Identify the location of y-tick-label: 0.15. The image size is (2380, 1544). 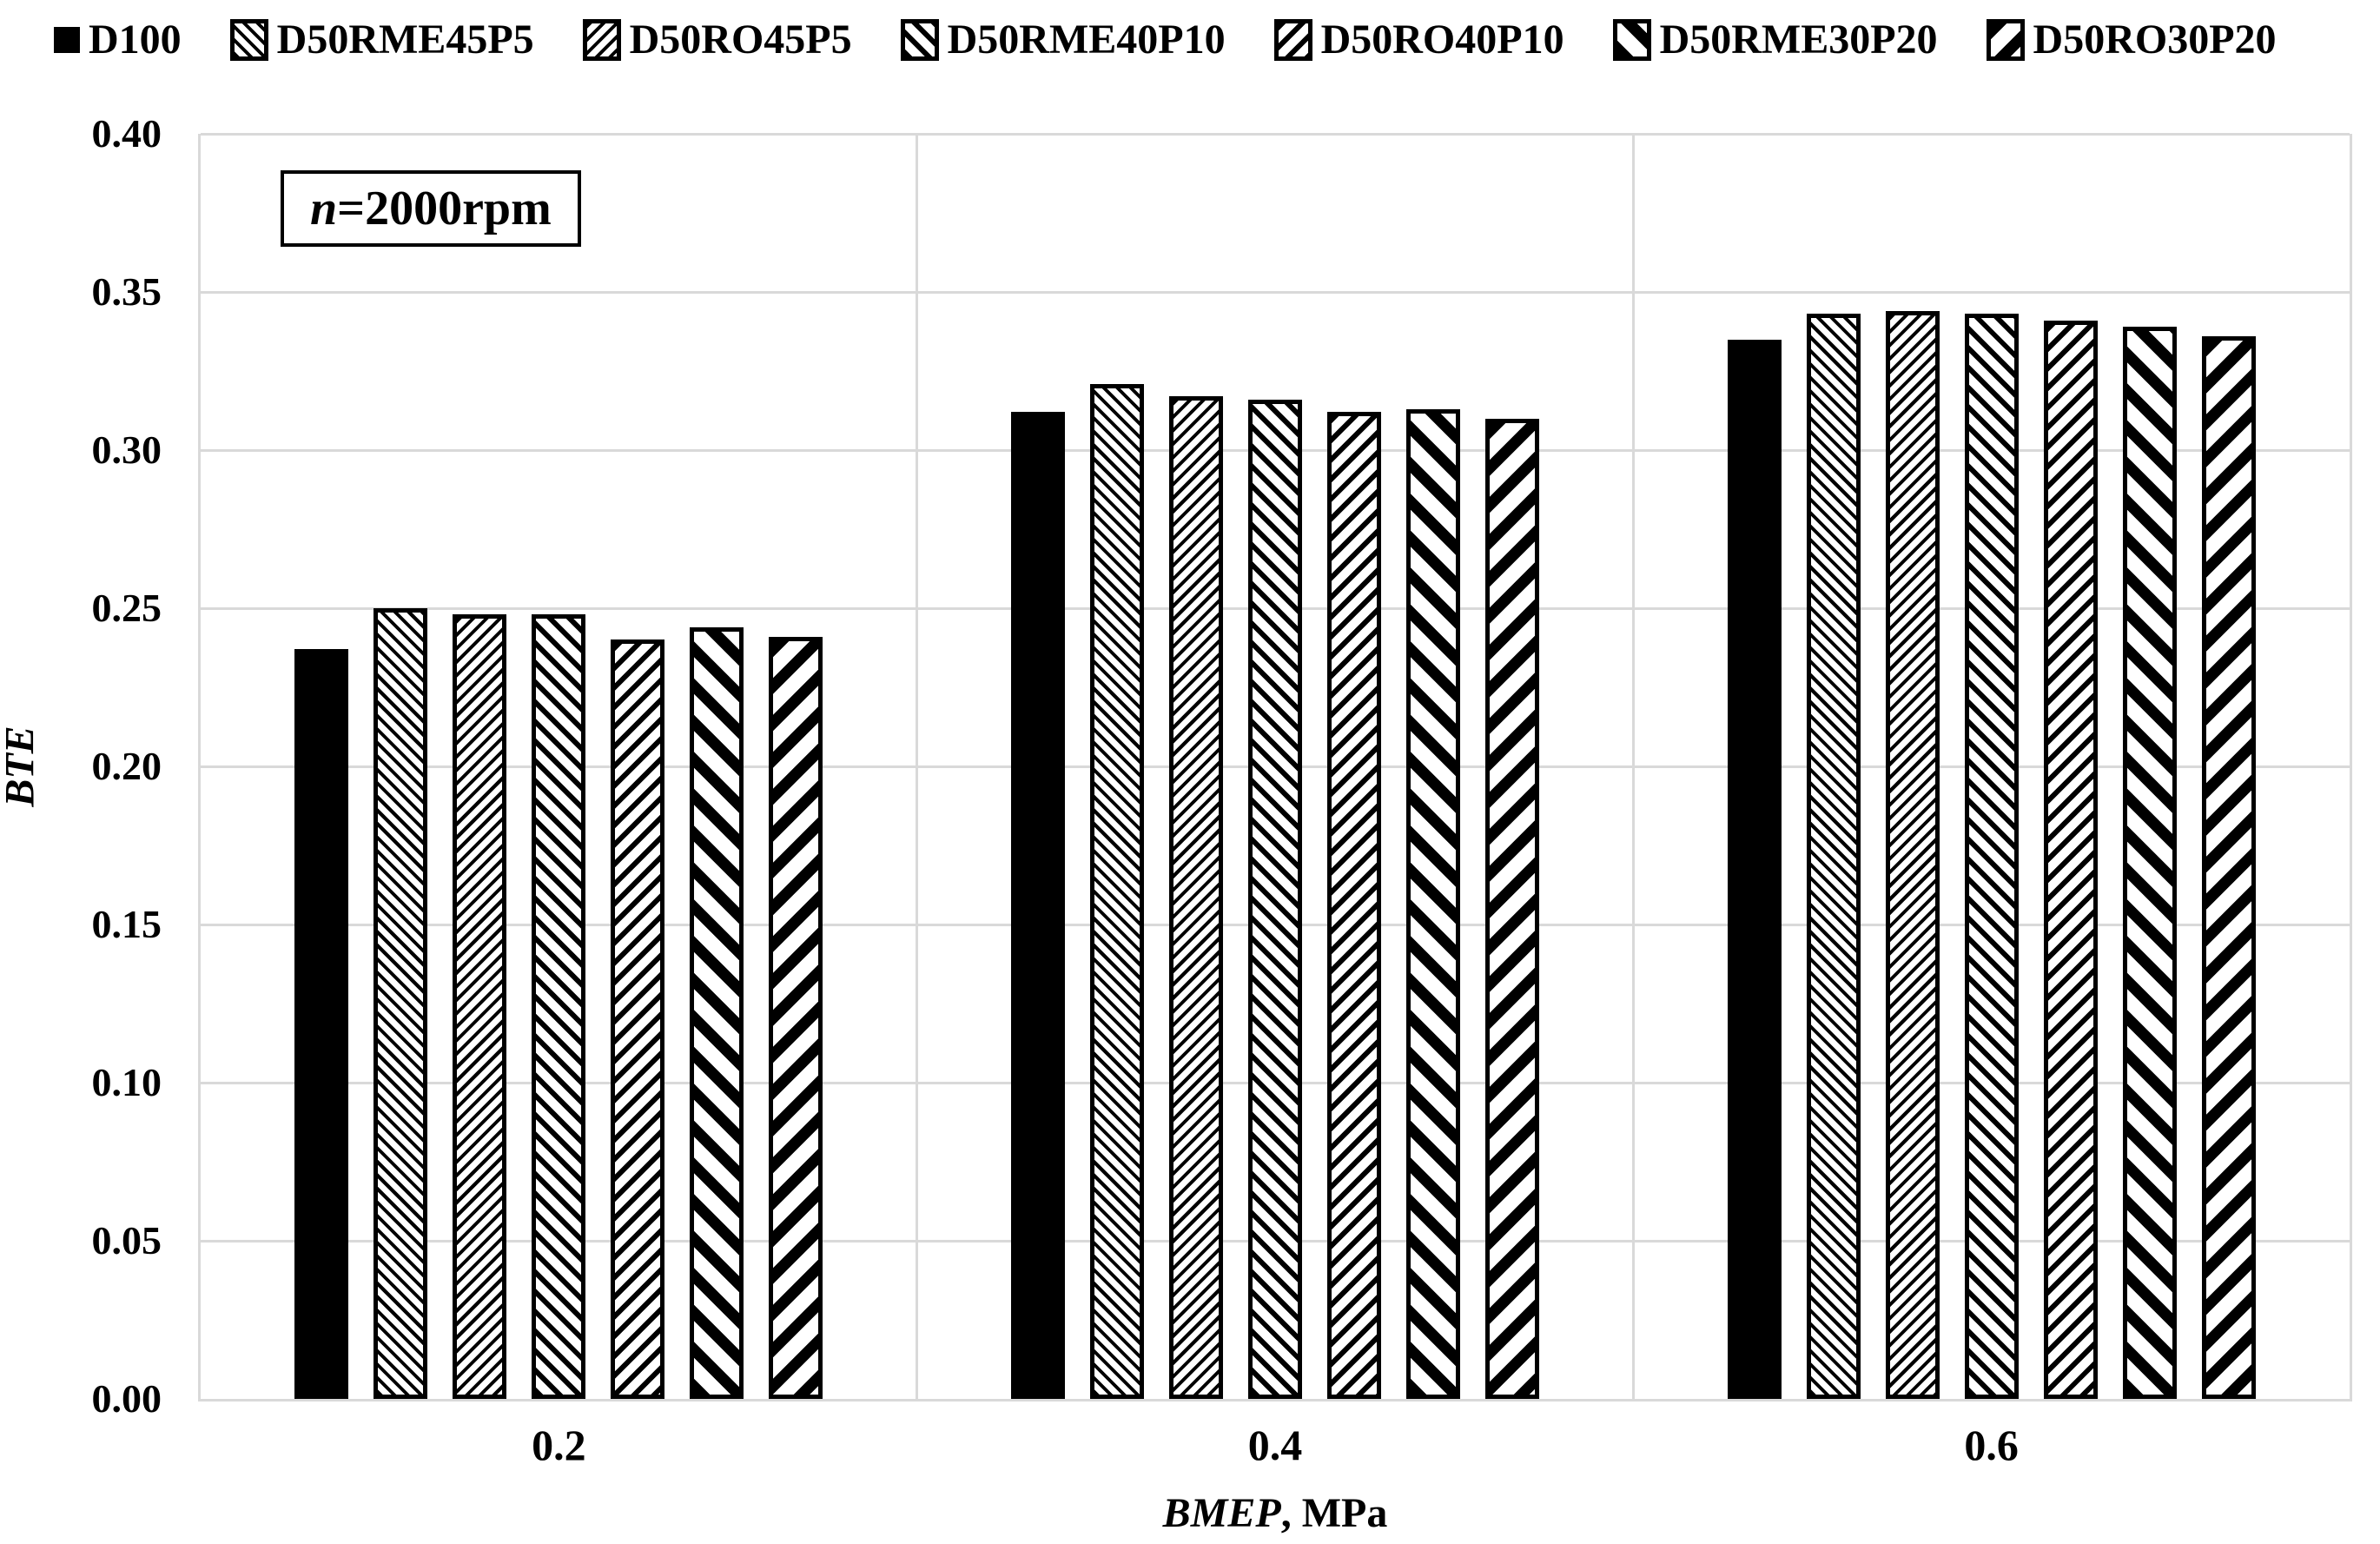
(126, 924).